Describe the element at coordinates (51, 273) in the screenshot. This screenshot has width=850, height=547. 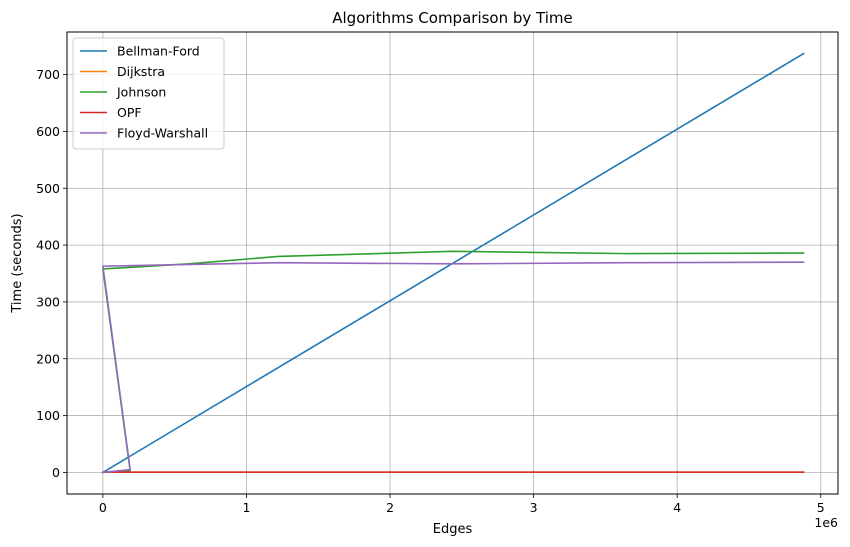
I see `y-axis-ticks: 0 100 200 300 400 500 600 700` at that location.